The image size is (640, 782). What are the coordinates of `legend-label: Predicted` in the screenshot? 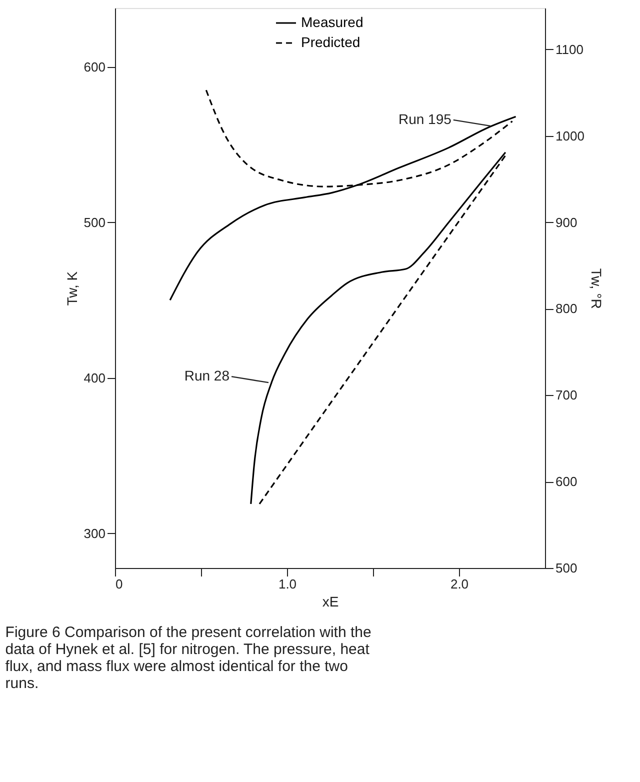 It's located at (330, 42).